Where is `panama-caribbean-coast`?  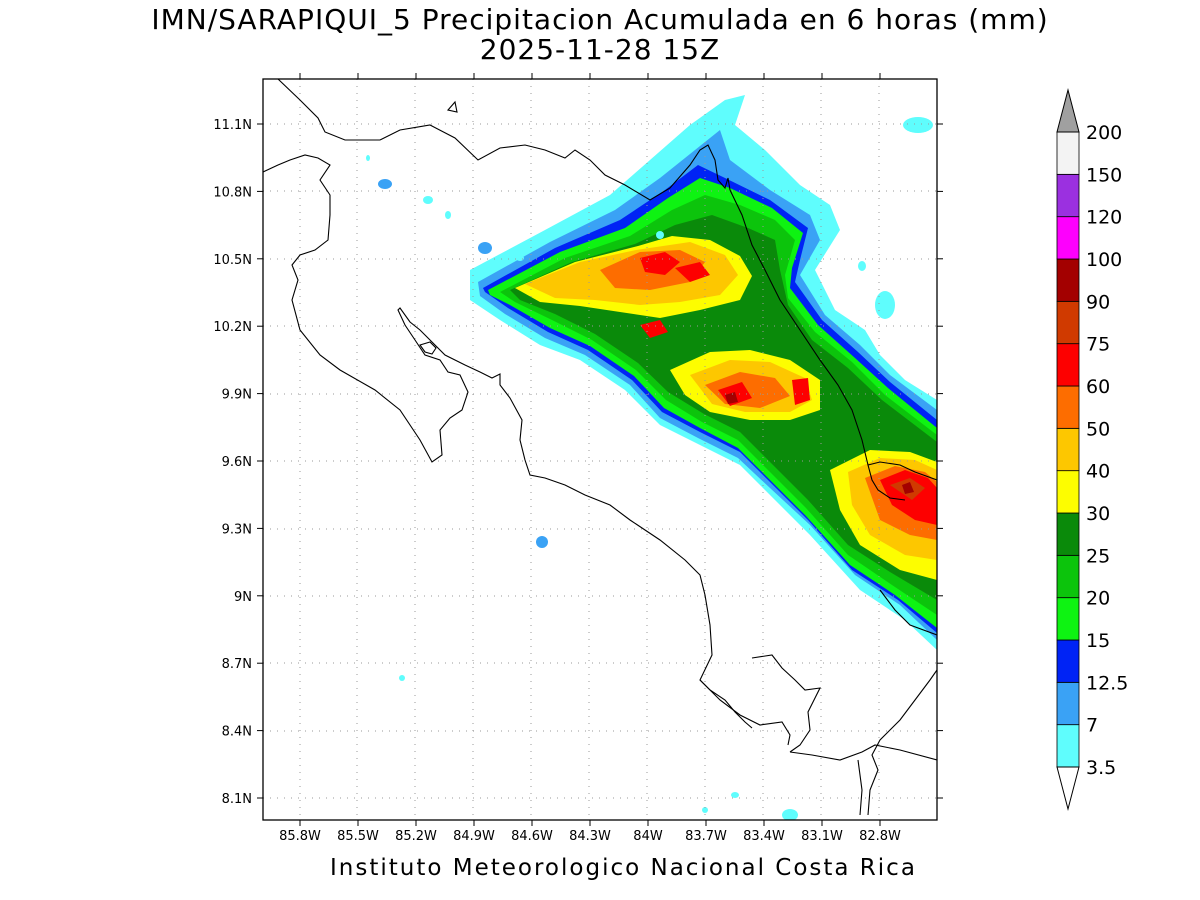
panama-caribbean-coast is located at coordinates (908, 612).